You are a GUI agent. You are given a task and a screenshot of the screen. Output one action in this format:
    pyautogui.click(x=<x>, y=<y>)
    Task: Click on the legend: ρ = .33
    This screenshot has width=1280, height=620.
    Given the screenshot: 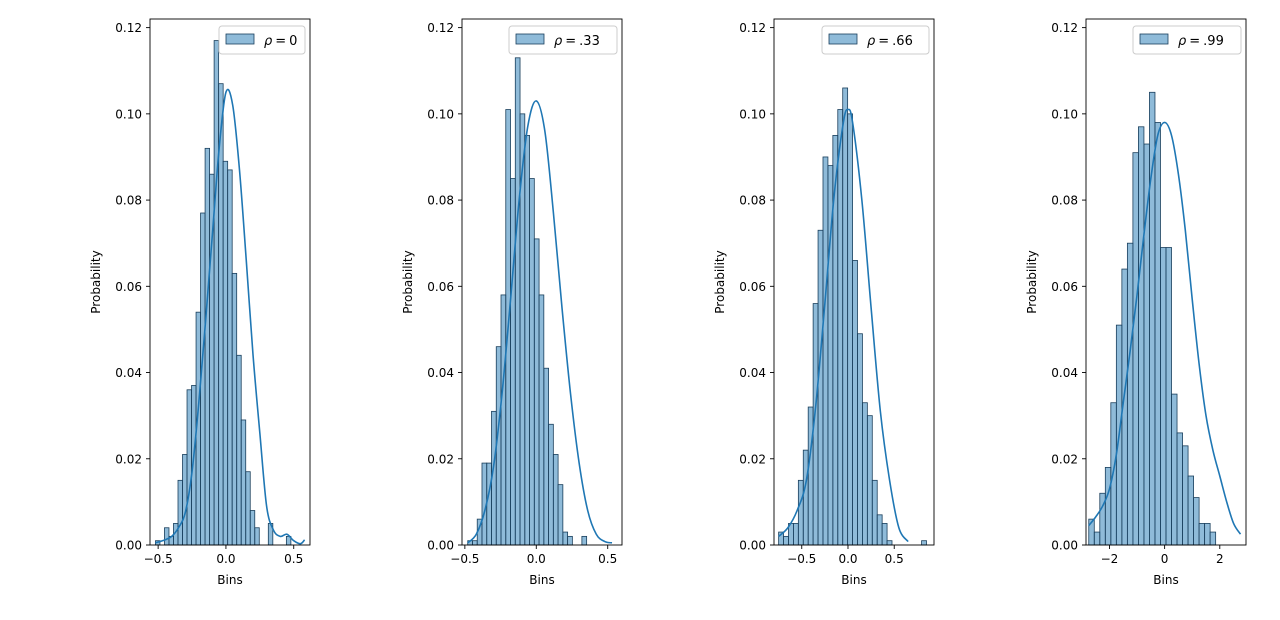 What is the action you would take?
    pyautogui.click(x=563, y=40)
    